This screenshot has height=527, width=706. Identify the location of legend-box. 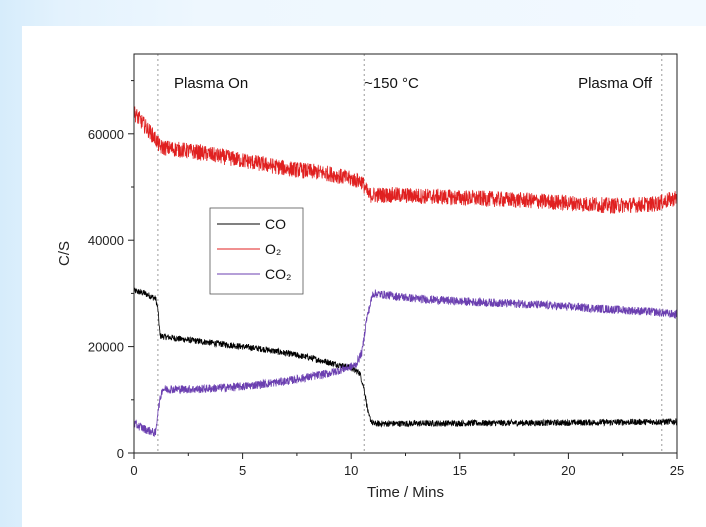
(256, 251).